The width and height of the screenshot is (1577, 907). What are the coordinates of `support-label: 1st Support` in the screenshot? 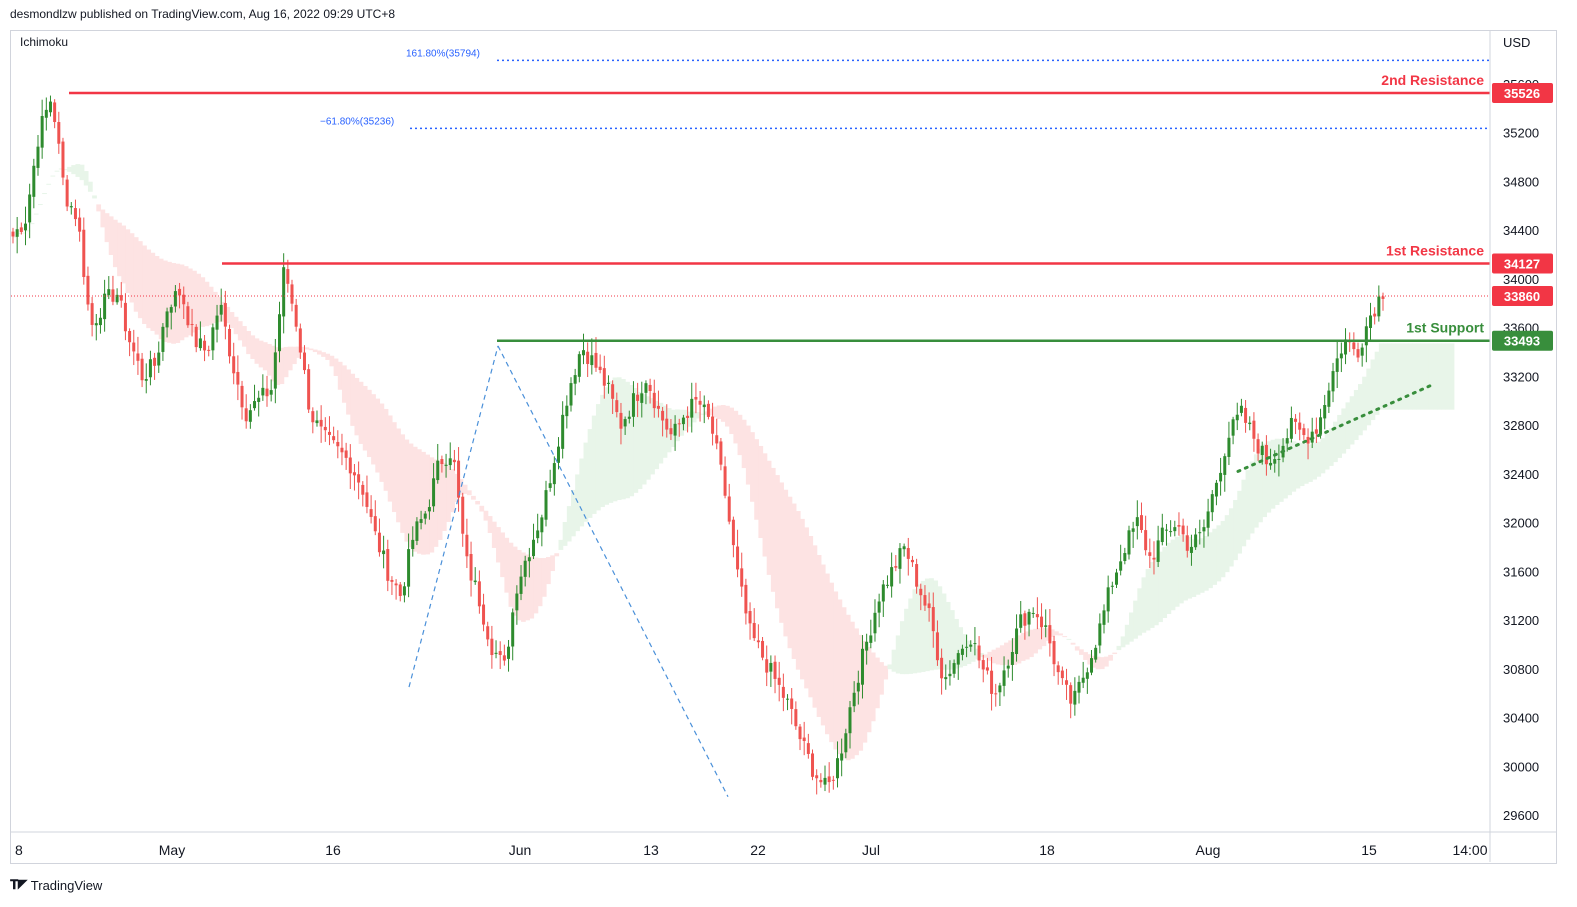 It's located at (1445, 328).